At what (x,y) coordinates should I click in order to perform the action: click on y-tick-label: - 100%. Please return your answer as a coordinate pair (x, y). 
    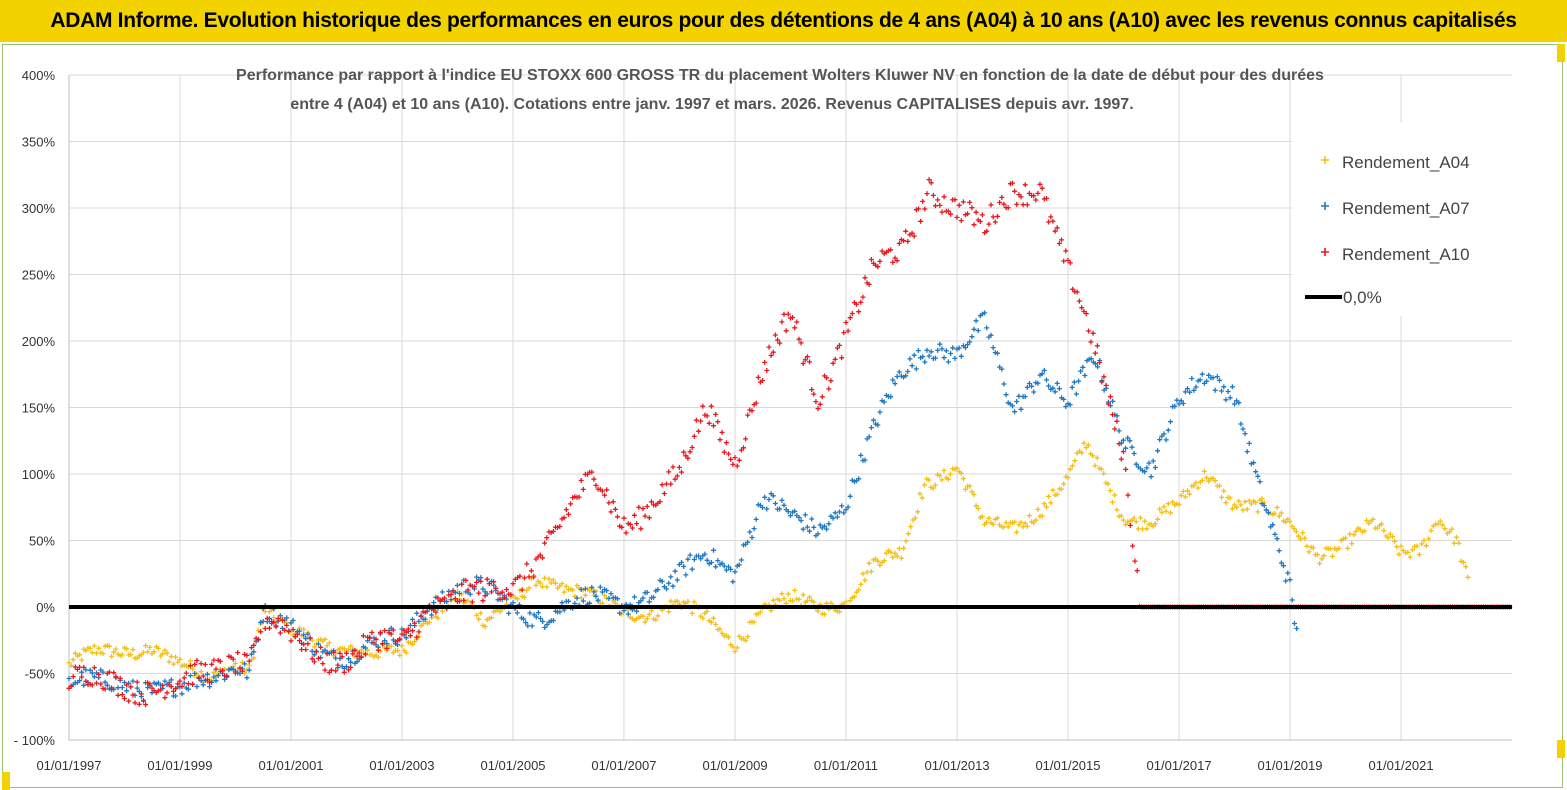
    Looking at the image, I should click on (35, 740).